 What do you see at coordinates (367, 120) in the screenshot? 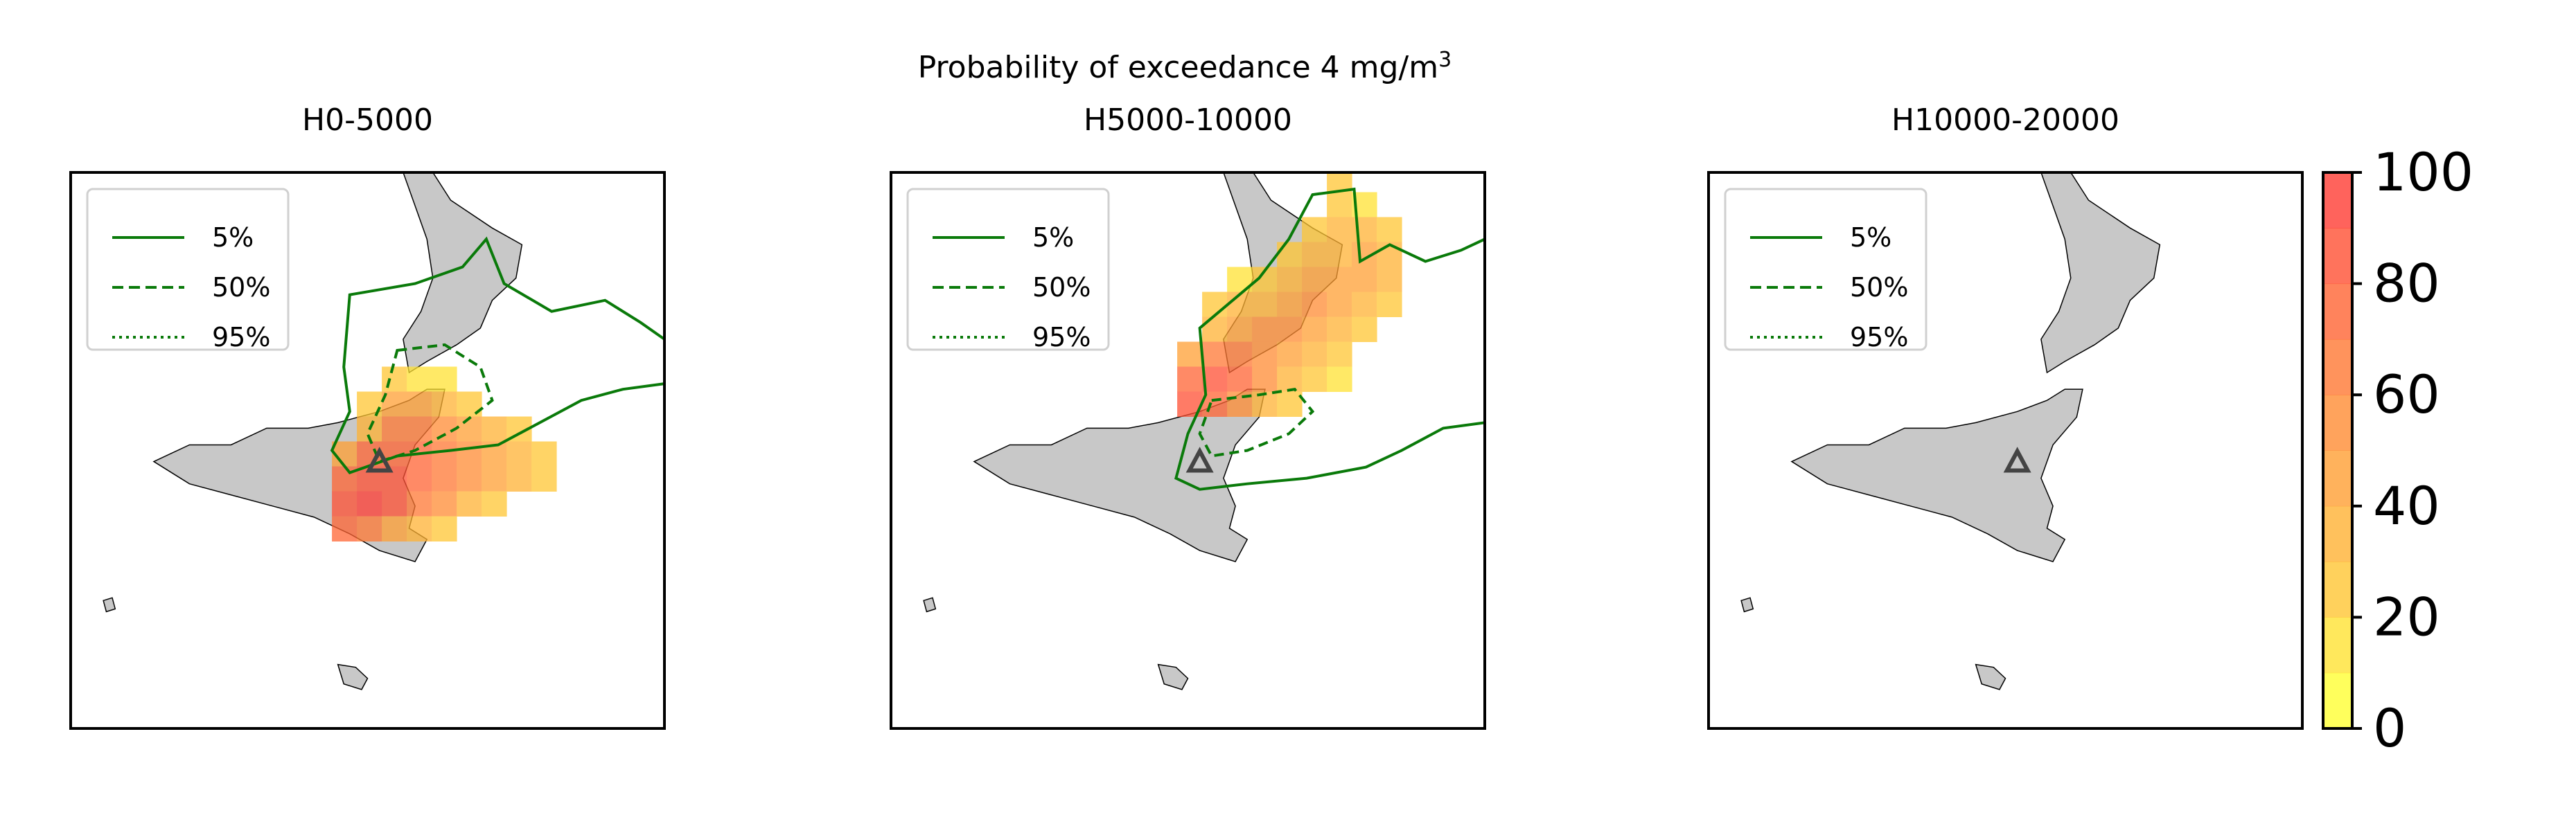
I see `panel-title: H0-5000` at bounding box center [367, 120].